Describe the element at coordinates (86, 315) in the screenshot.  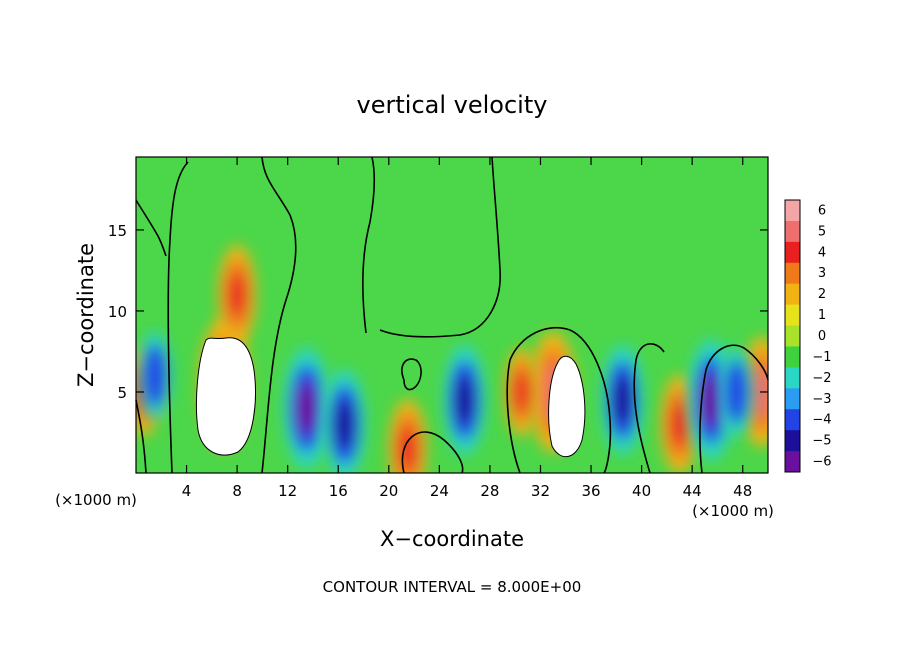
I see `y-axis-label: Z−coordinate` at that location.